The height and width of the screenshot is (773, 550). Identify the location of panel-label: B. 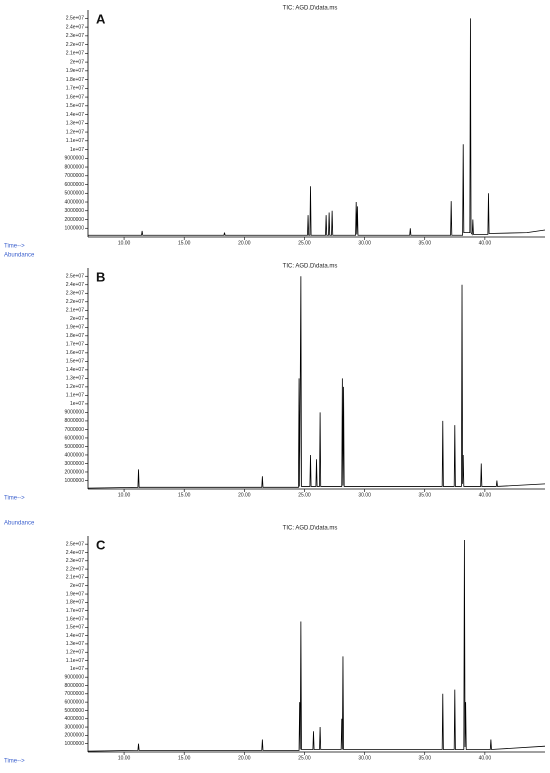
(100, 276).